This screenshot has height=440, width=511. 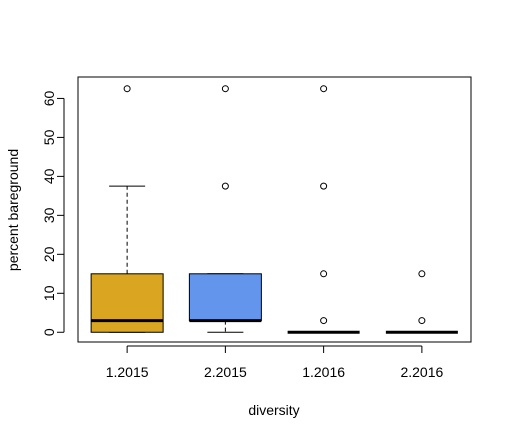 What do you see at coordinates (274, 362) in the screenshot?
I see `x-axis: 1.2015 2.2015 1.2016 2.2016` at bounding box center [274, 362].